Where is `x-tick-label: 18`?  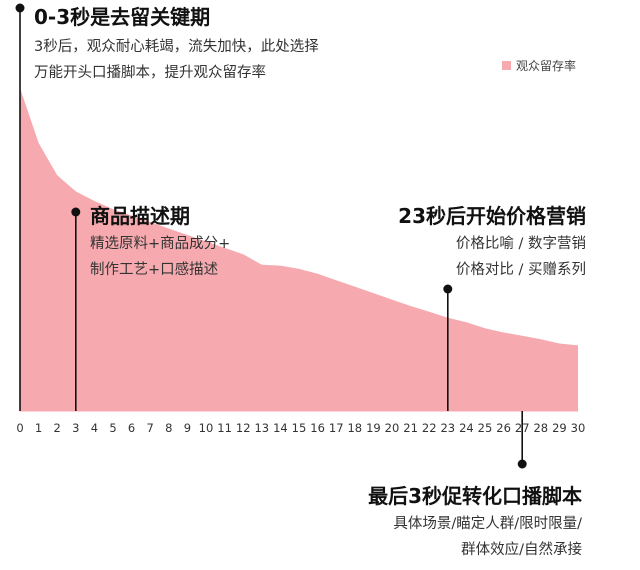
x-tick-label: 18 is located at coordinates (354, 428).